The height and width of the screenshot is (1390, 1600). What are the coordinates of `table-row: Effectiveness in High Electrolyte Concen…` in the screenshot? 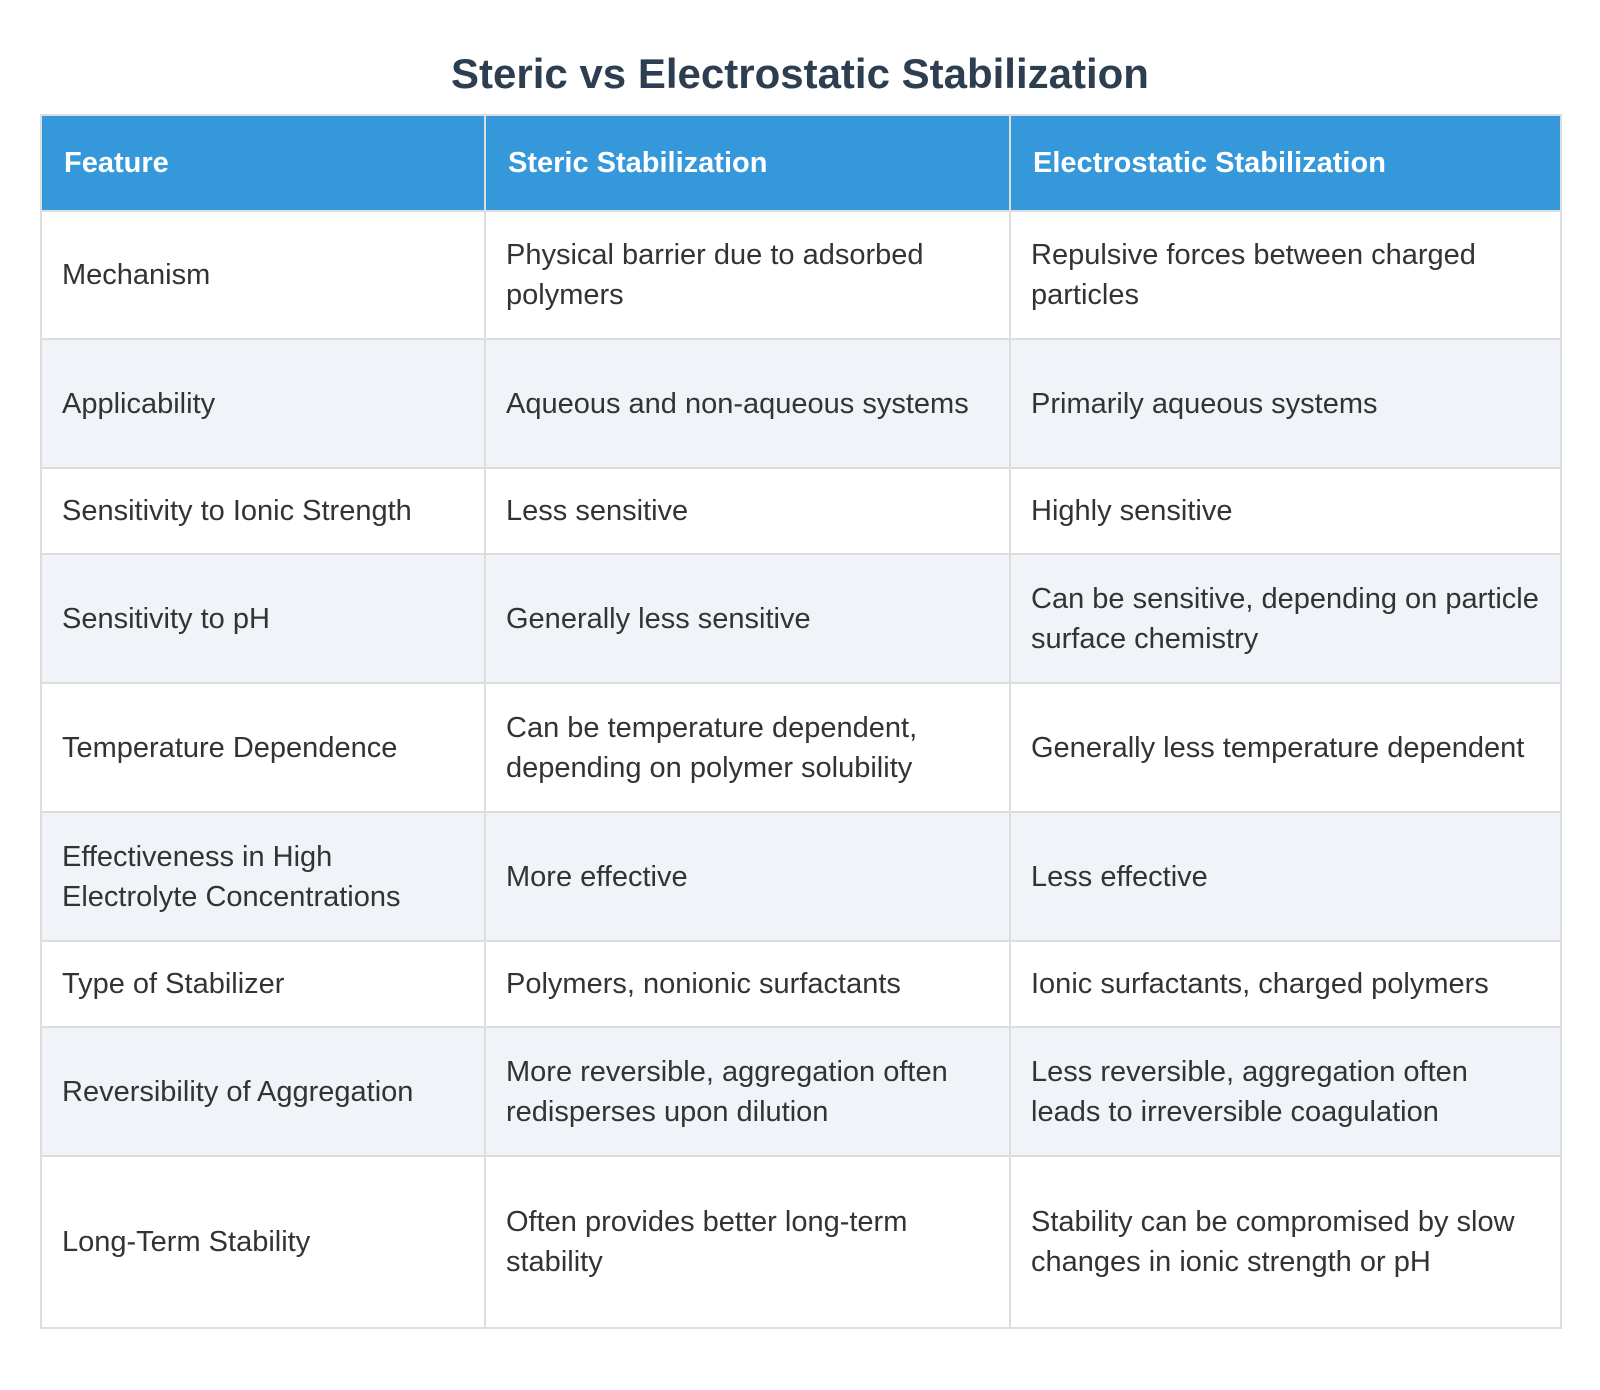 It's located at (801, 876).